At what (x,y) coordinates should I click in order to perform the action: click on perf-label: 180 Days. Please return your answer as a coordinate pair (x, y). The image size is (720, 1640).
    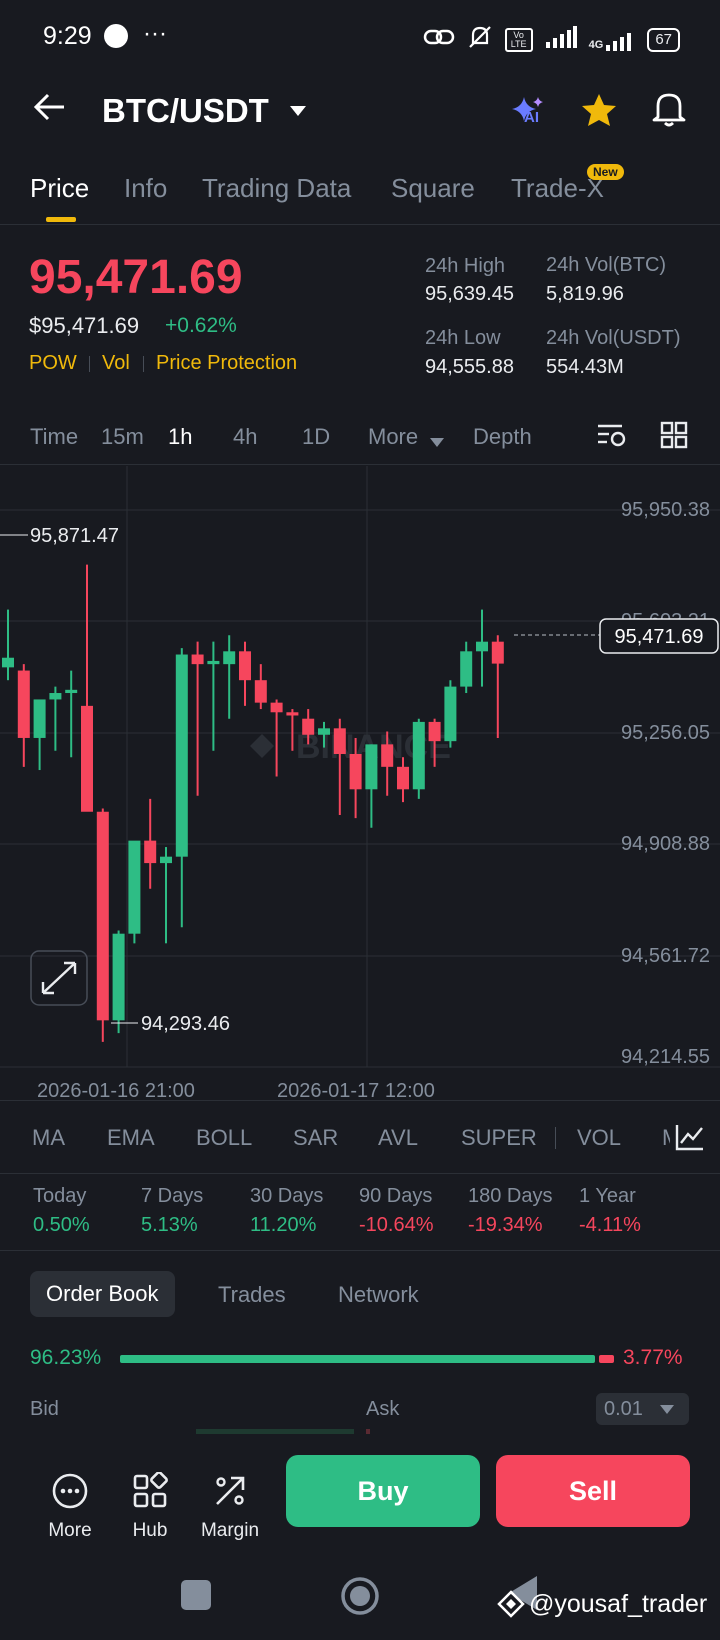
    Looking at the image, I should click on (510, 1196).